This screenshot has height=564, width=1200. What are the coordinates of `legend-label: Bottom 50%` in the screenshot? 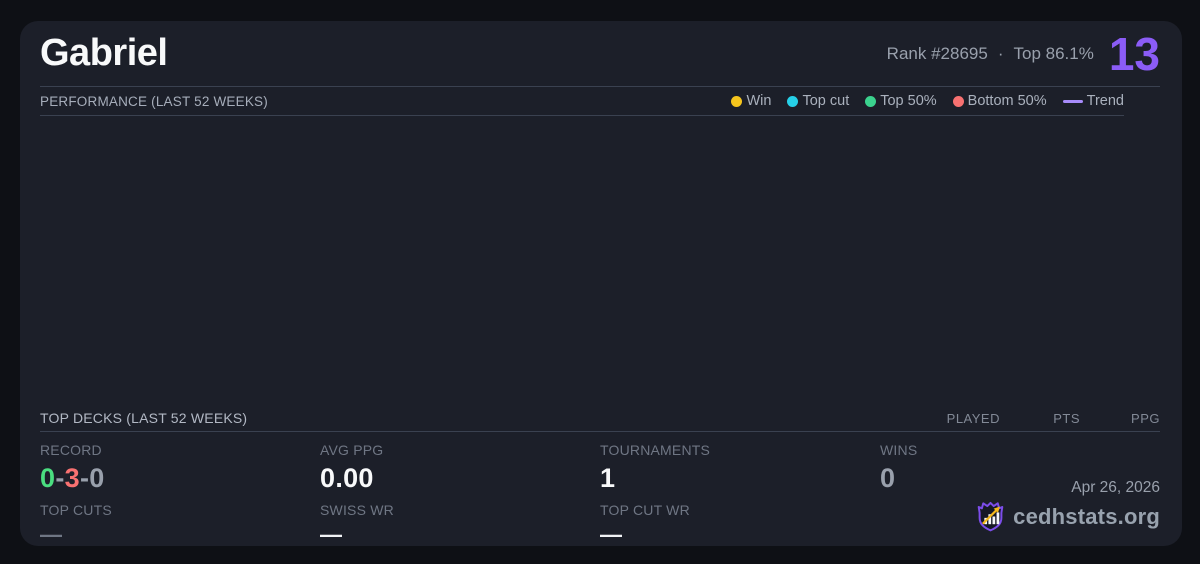 It's located at (1007, 101).